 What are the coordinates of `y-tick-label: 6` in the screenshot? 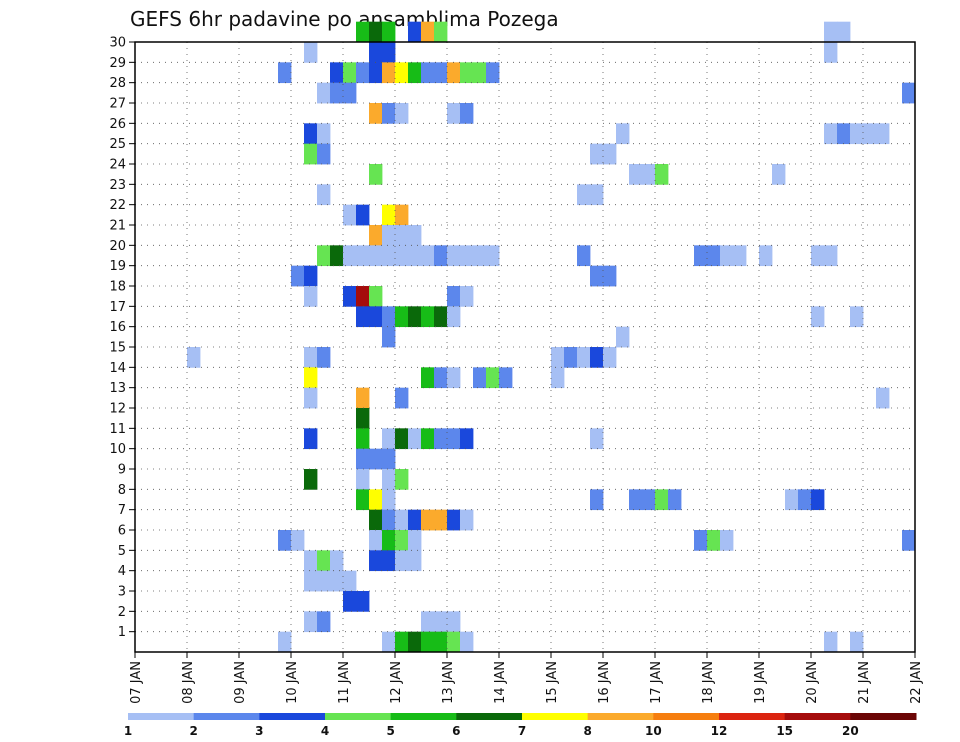 It's located at (122, 531).